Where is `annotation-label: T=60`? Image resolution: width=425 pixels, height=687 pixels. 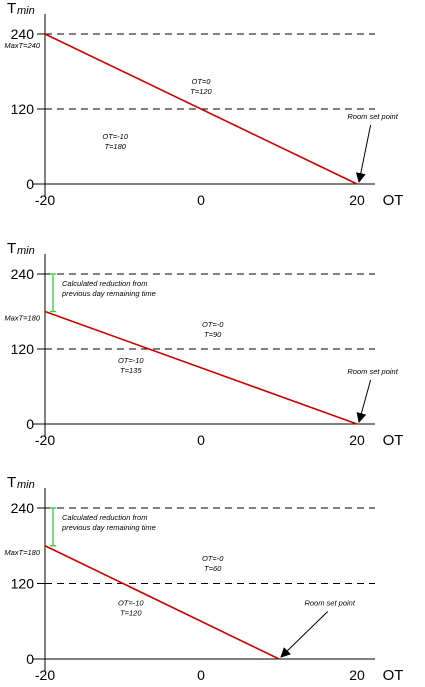
annotation-label: T=60 is located at coordinates (213, 568).